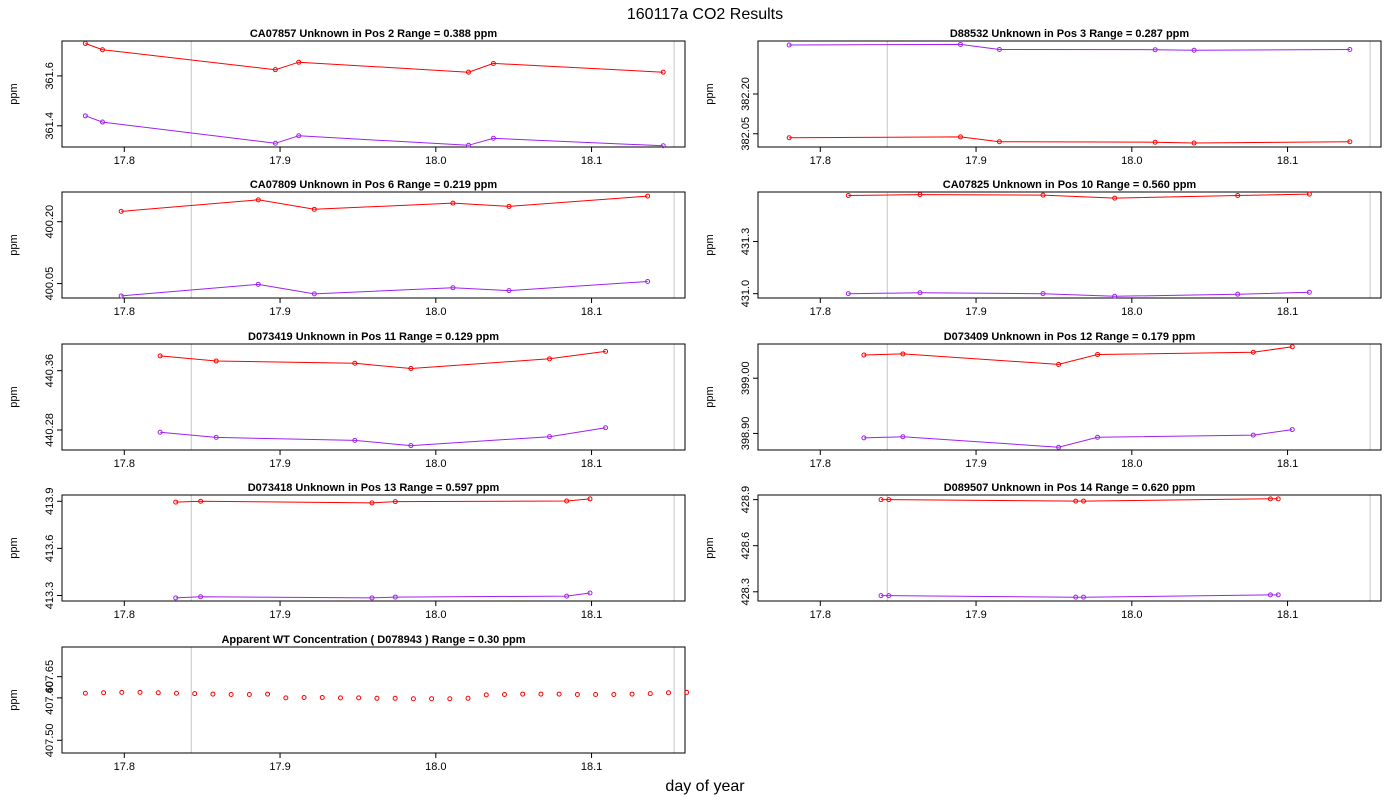  Describe the element at coordinates (746, 592) in the screenshot. I see `y-tick-label: 428.3` at that location.